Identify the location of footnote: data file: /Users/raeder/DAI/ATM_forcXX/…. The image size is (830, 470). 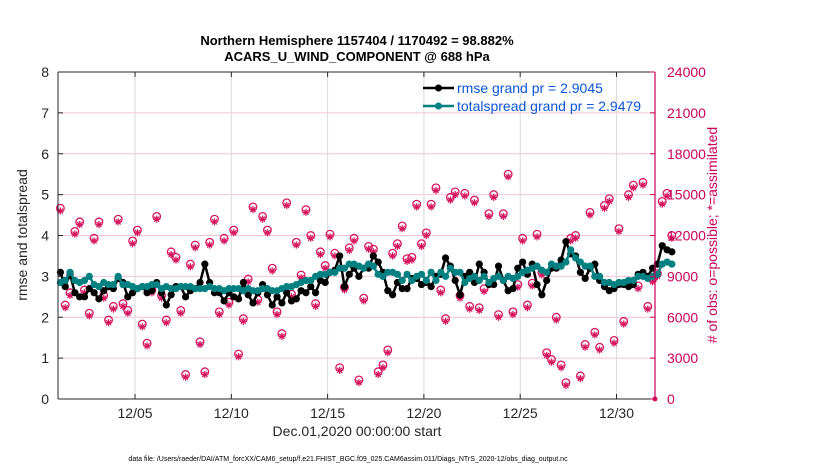
(348, 459).